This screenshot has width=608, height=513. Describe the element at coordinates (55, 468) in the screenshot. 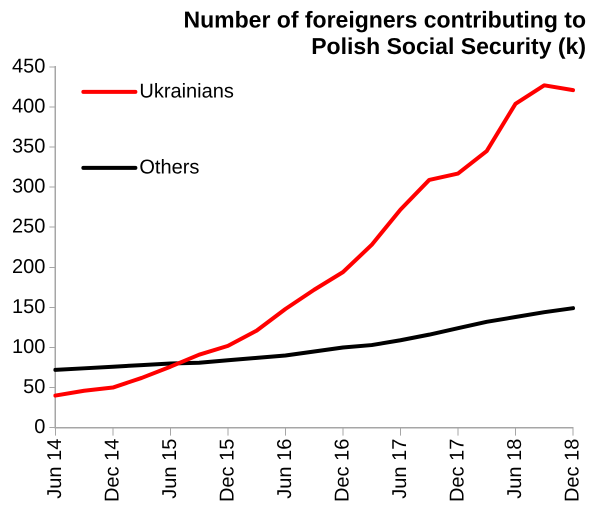

I see `x-tick-label: Jun 14` at that location.